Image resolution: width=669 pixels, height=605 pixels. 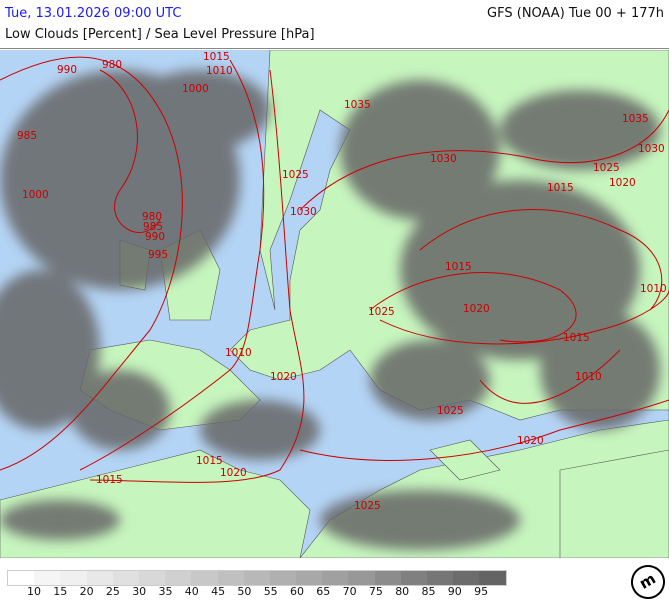 What do you see at coordinates (375, 591) in the screenshot?
I see `legend-label: 75` at bounding box center [375, 591].